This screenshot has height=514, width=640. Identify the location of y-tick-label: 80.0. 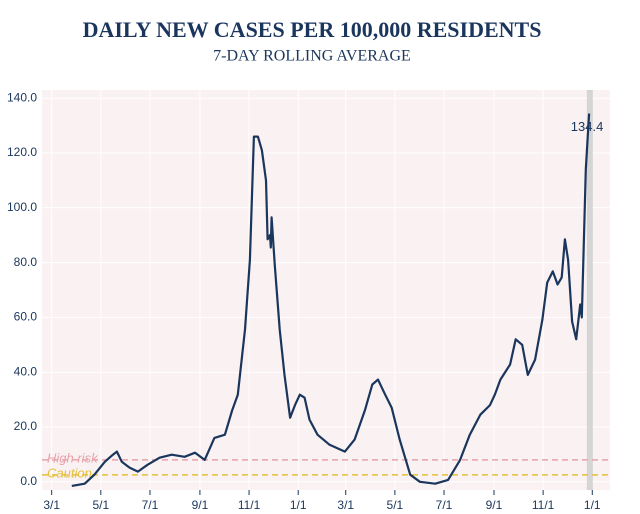
(26, 262).